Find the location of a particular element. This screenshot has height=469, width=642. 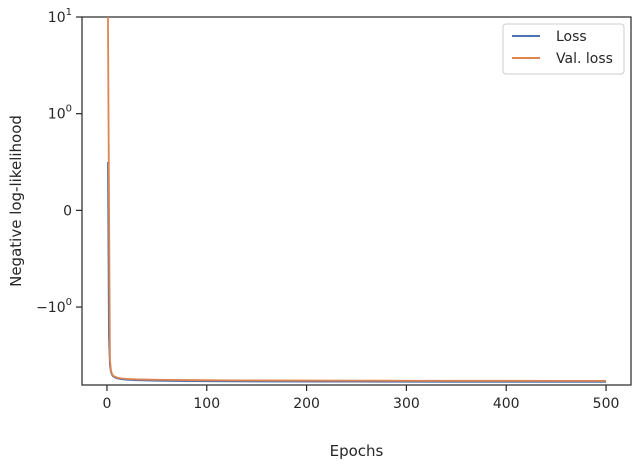

legend-label-loss: Loss is located at coordinates (571, 37).